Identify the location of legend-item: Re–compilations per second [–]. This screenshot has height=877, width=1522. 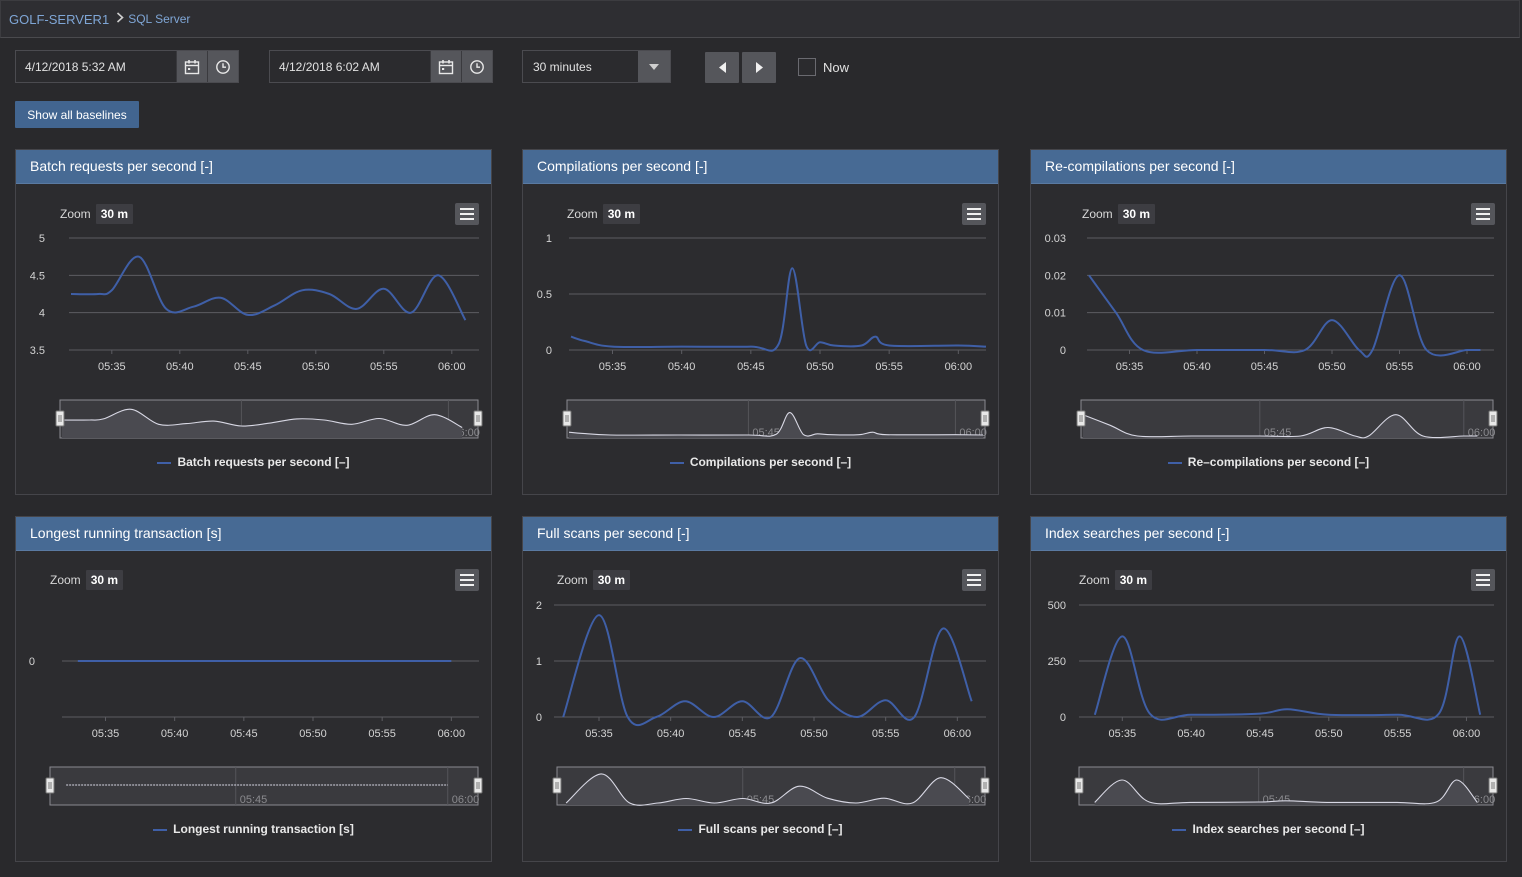
(1268, 462).